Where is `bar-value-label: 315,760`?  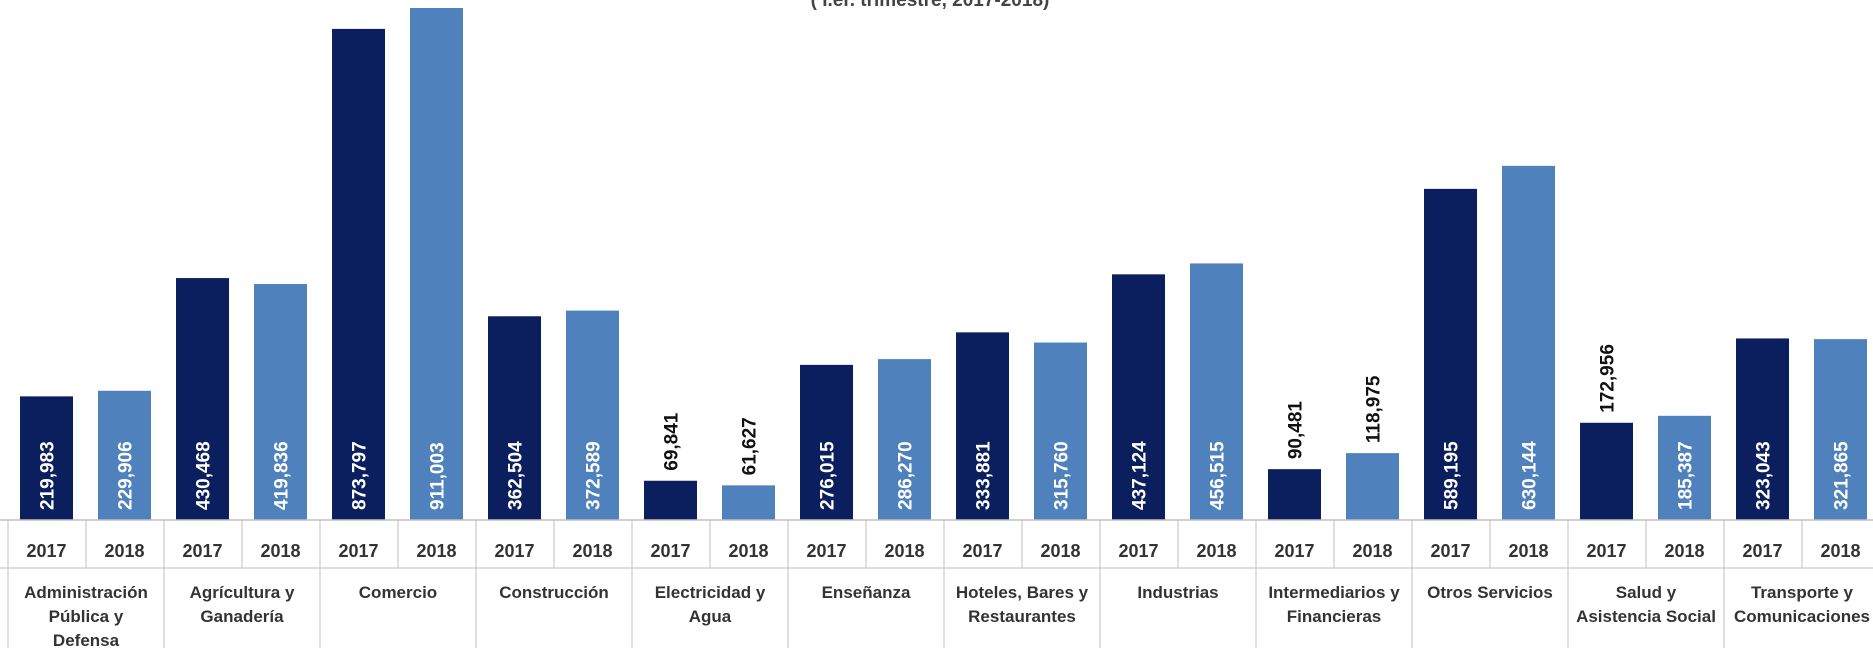 bar-value-label: 315,760 is located at coordinates (1062, 475).